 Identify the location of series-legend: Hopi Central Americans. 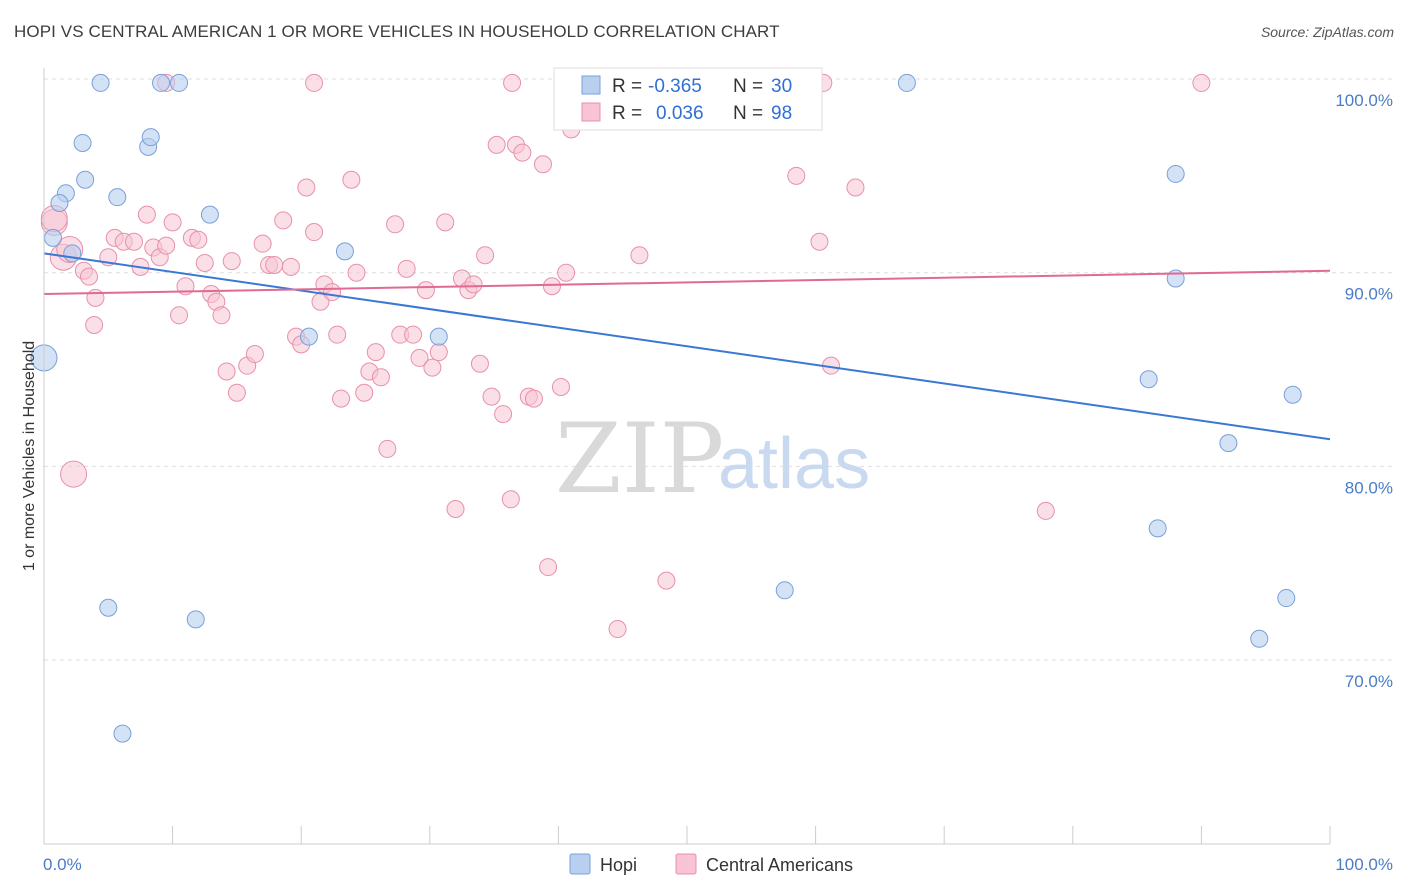
(711, 864).